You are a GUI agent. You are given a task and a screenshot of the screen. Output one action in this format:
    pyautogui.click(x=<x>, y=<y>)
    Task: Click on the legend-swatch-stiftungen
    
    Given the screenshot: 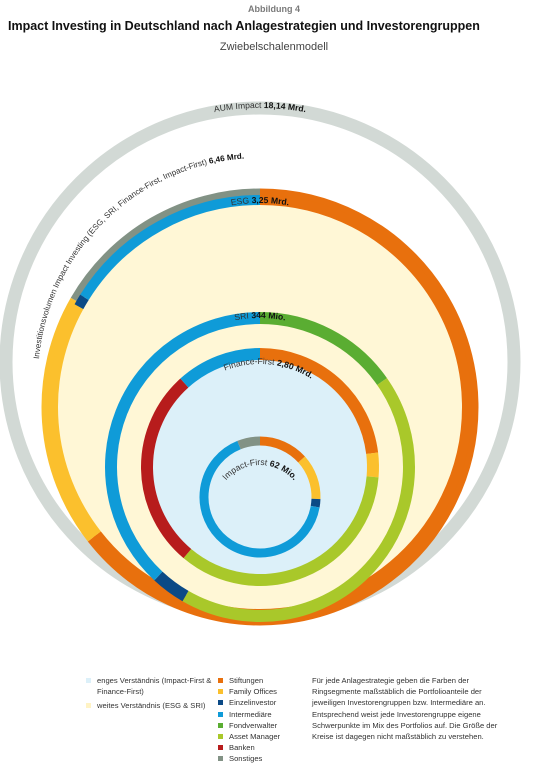 What is the action you would take?
    pyautogui.click(x=220, y=680)
    